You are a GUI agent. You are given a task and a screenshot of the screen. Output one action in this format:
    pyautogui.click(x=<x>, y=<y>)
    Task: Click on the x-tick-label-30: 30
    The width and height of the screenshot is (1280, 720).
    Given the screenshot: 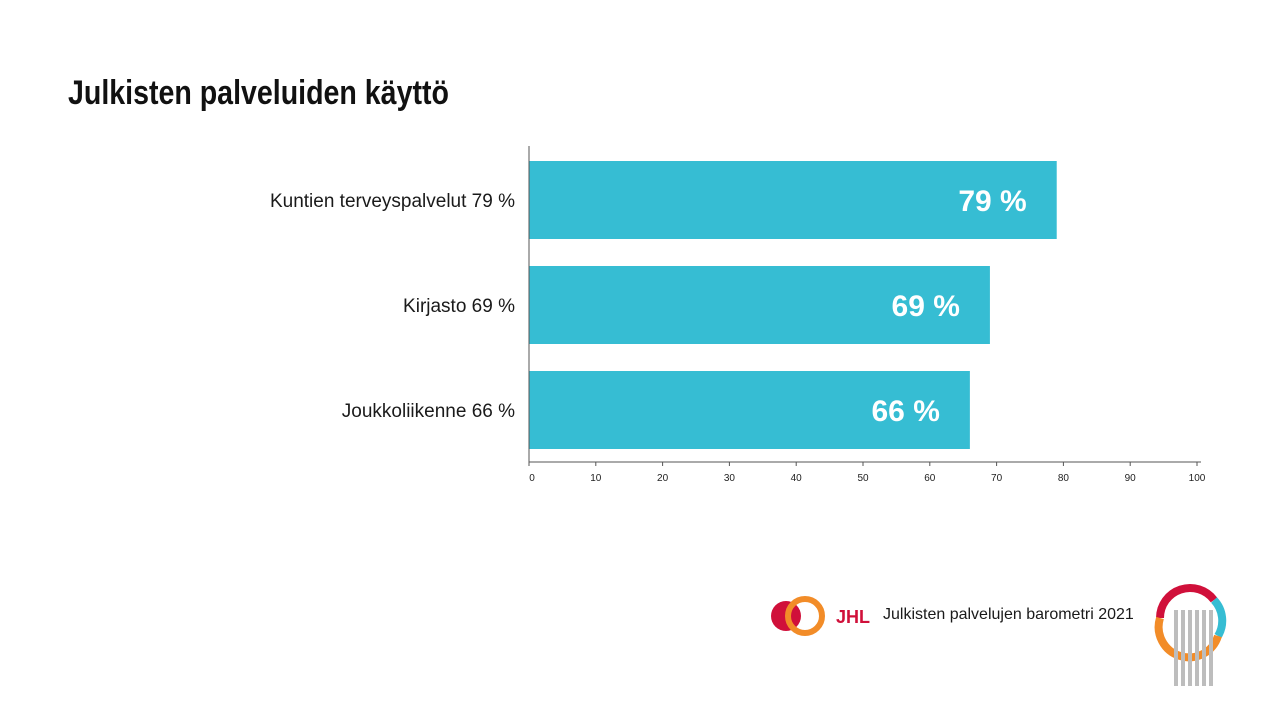 What is the action you would take?
    pyautogui.click(x=730, y=478)
    